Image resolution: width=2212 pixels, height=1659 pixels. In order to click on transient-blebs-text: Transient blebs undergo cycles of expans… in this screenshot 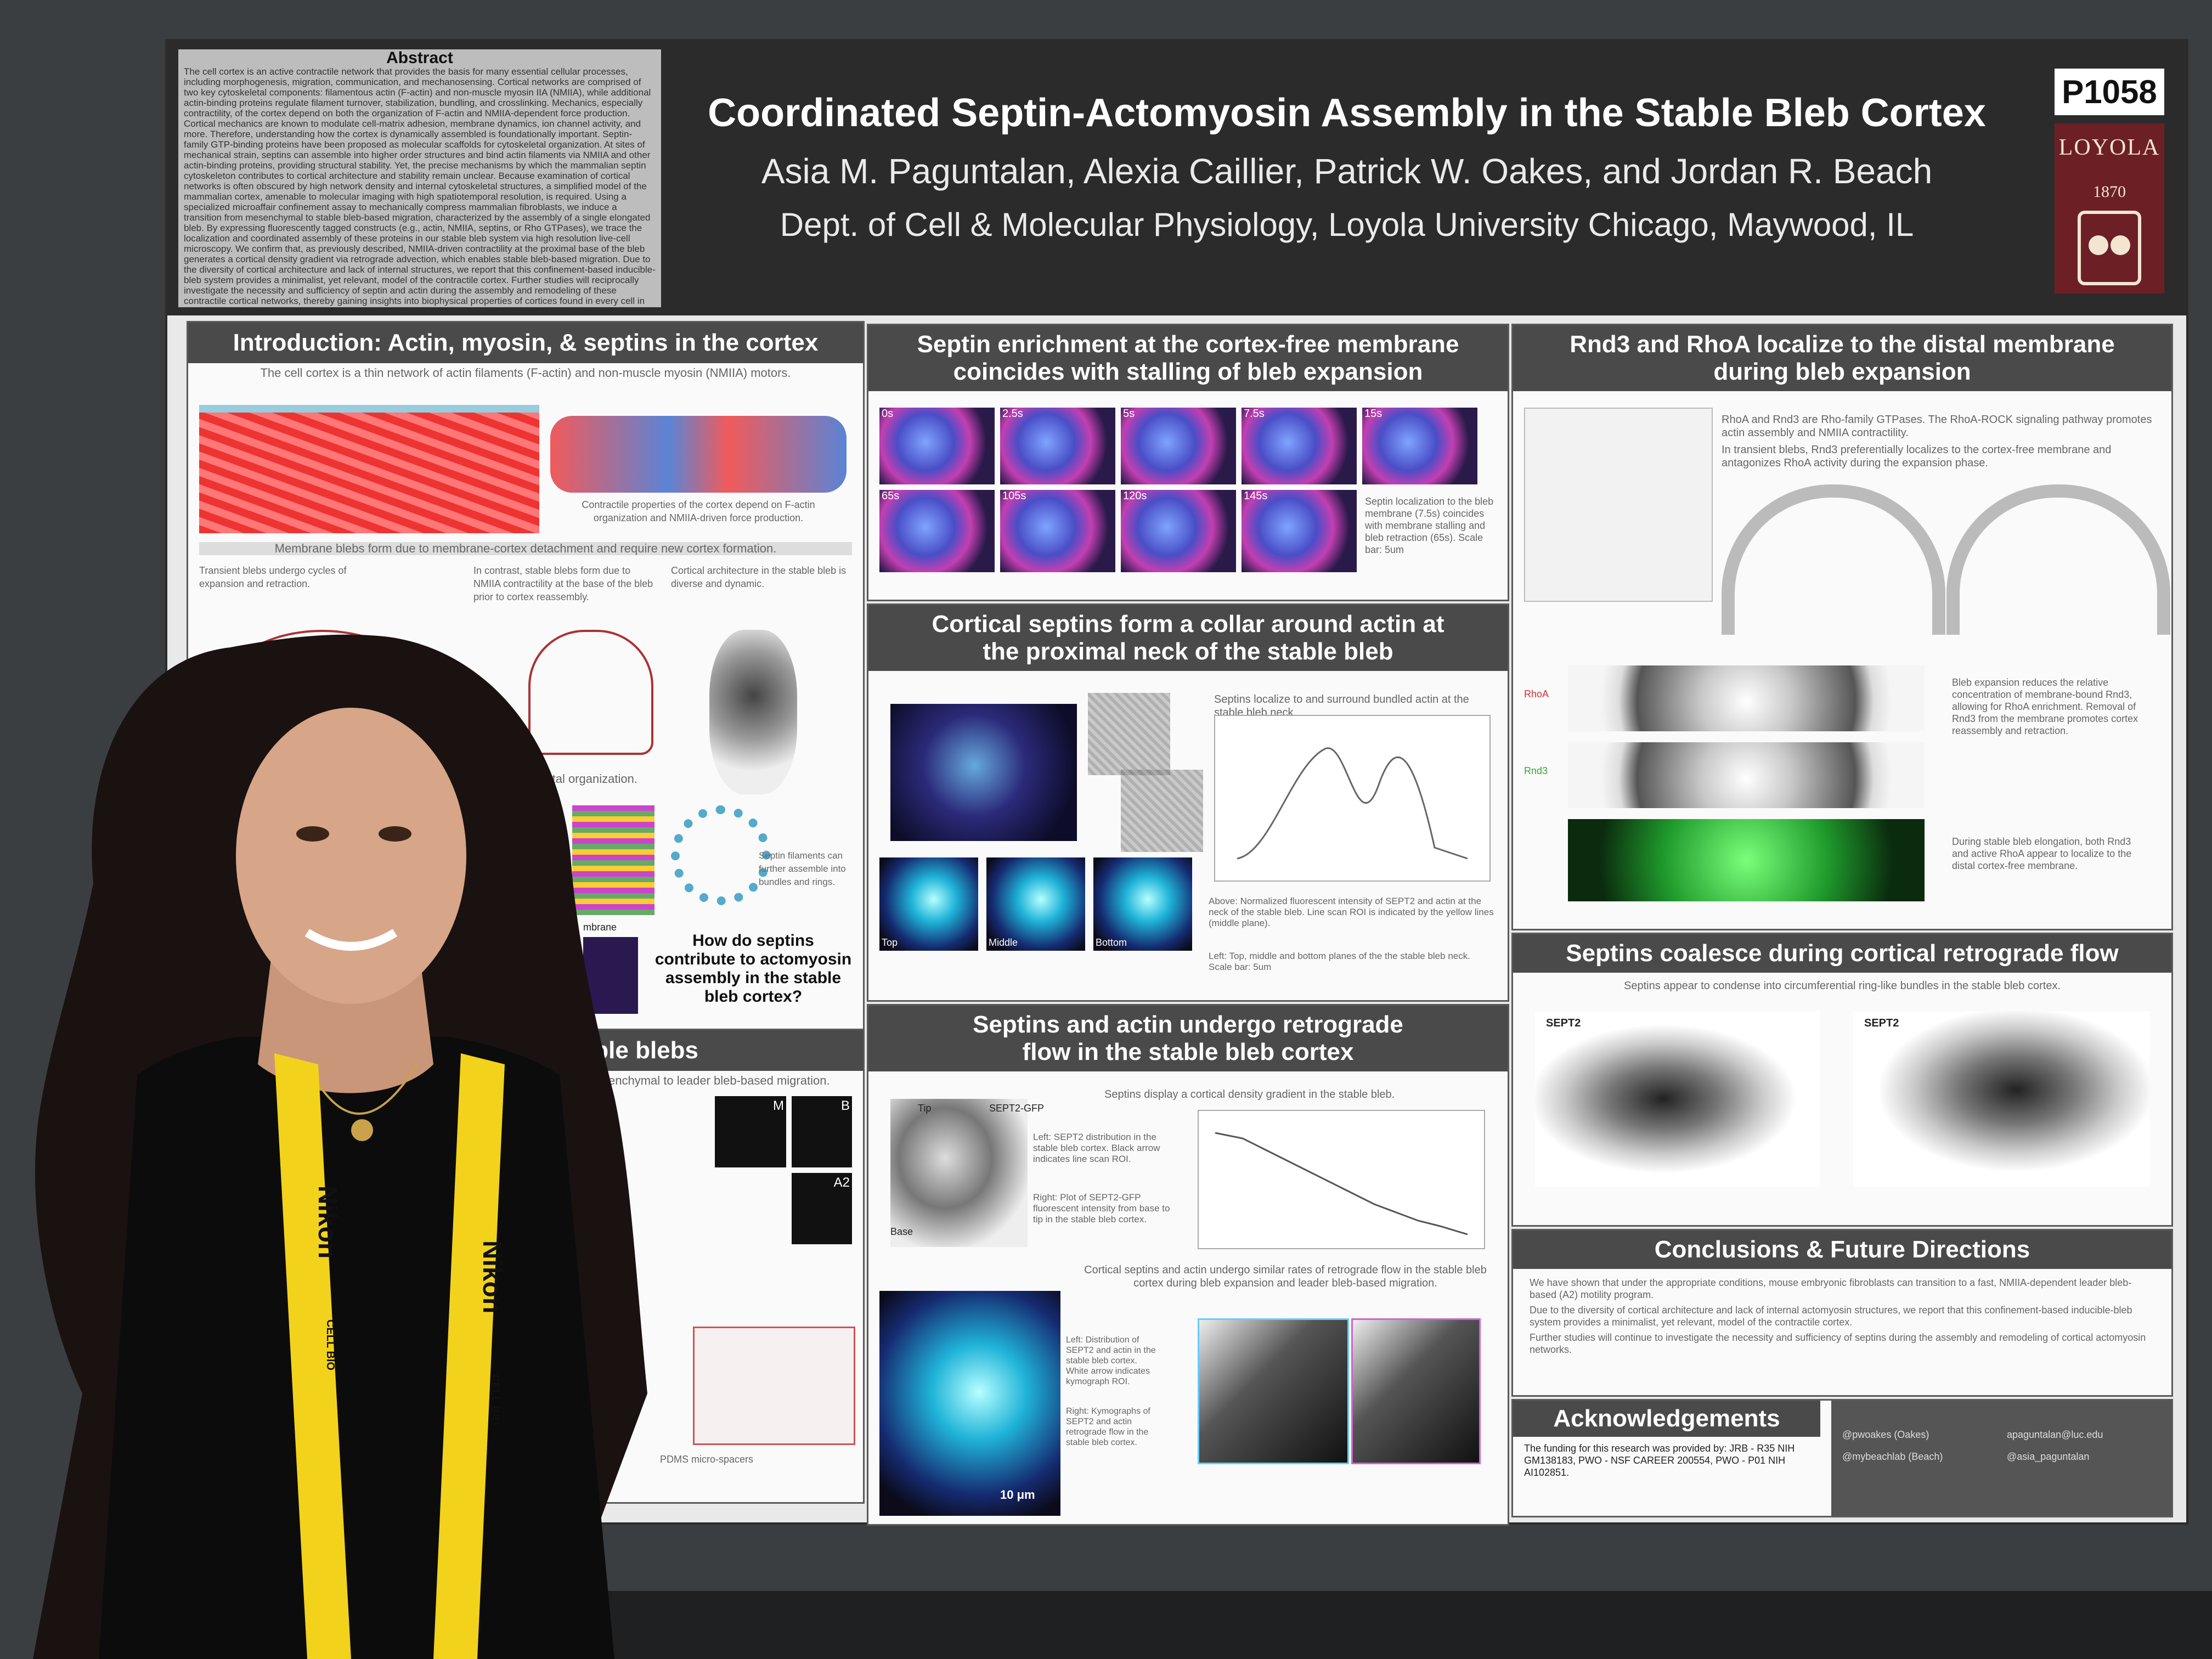, I will do `click(273, 577)`.